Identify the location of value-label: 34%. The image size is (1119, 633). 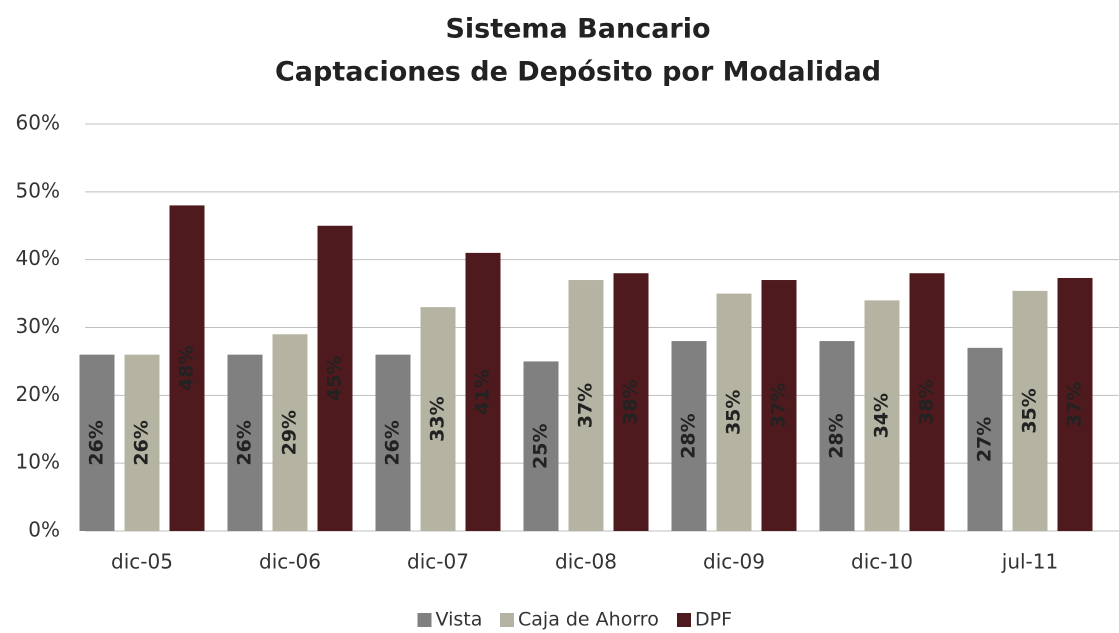
(882, 415).